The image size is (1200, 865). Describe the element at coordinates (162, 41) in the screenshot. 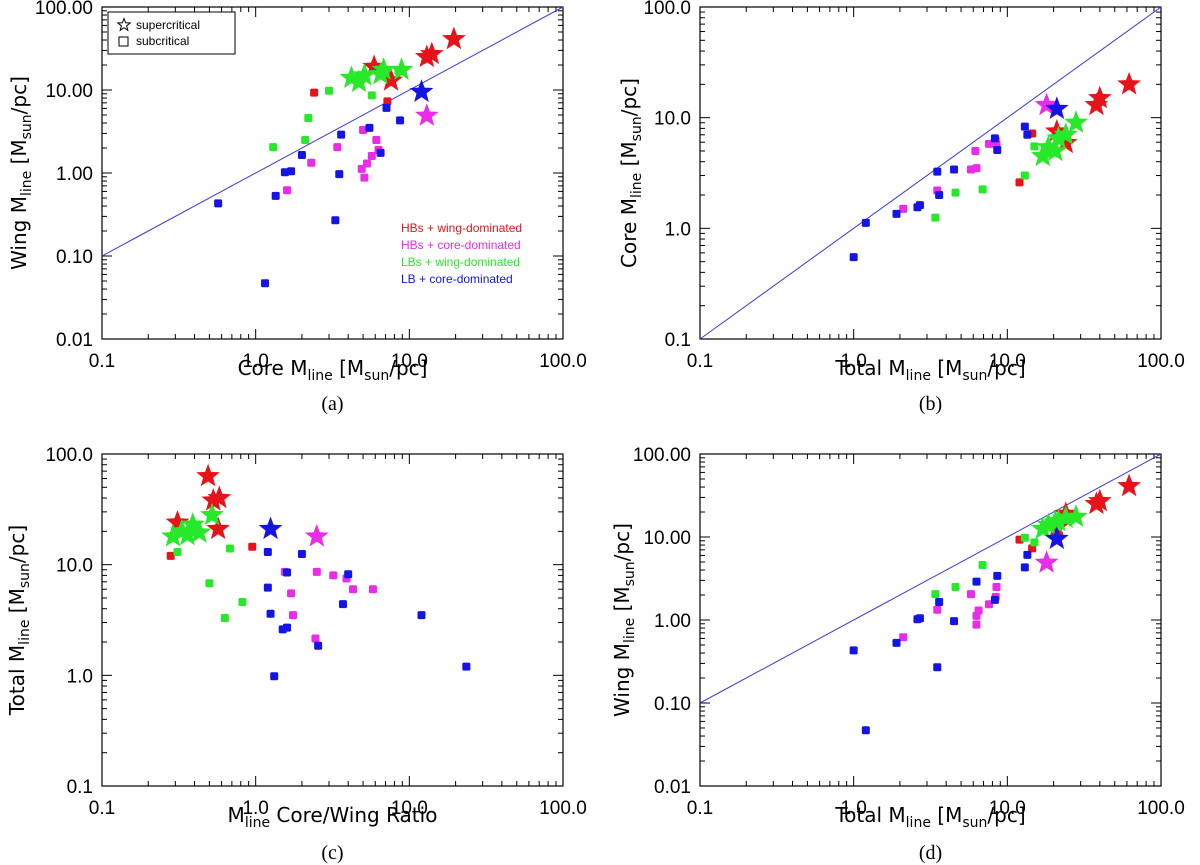

I see `legend-marker-label: subcritical` at that location.